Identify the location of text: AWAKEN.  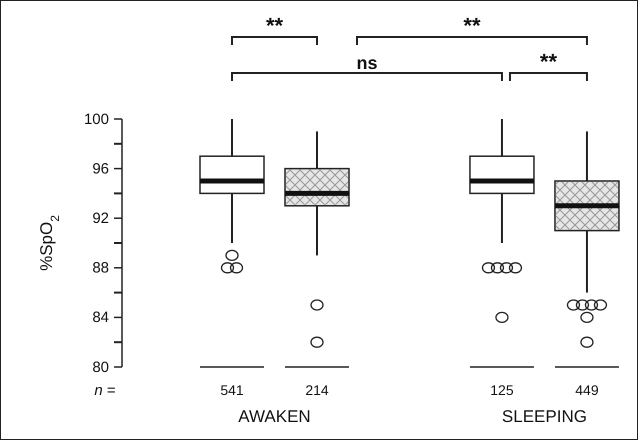
(274, 416).